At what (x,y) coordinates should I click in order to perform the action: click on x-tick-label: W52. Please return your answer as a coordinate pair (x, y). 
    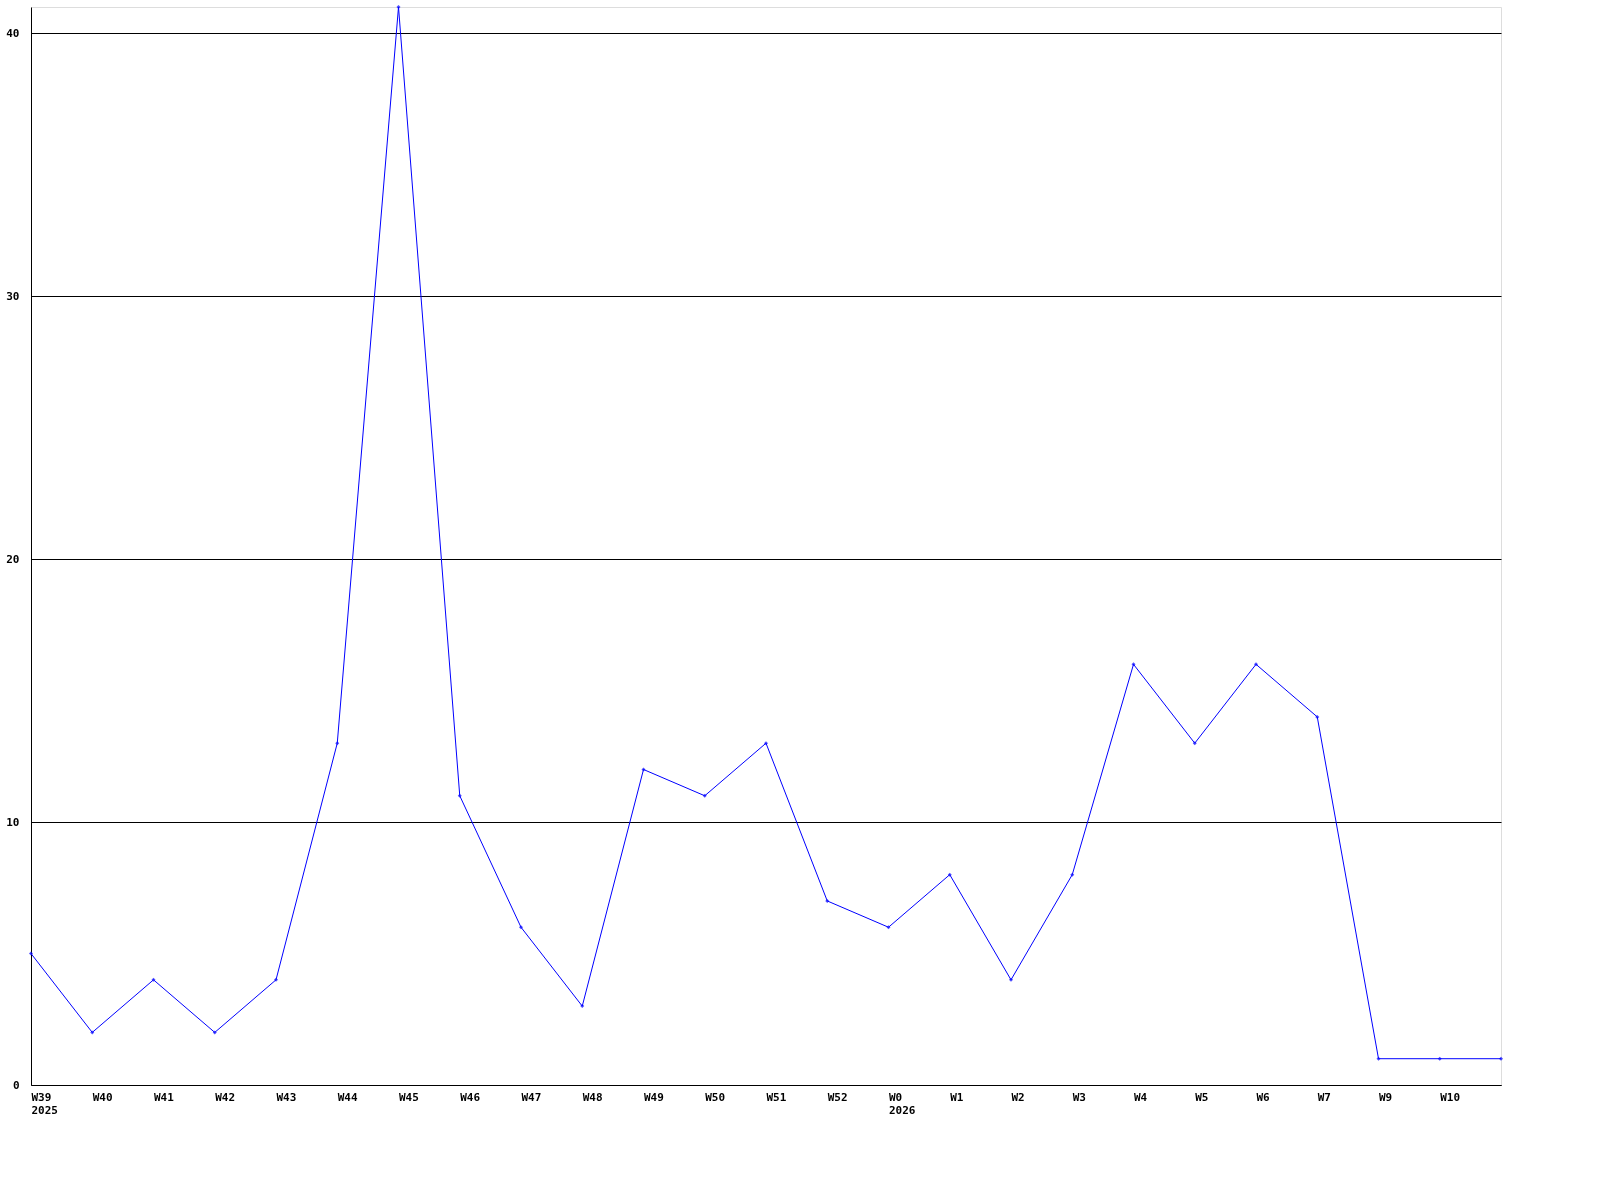
    Looking at the image, I should click on (837, 1097).